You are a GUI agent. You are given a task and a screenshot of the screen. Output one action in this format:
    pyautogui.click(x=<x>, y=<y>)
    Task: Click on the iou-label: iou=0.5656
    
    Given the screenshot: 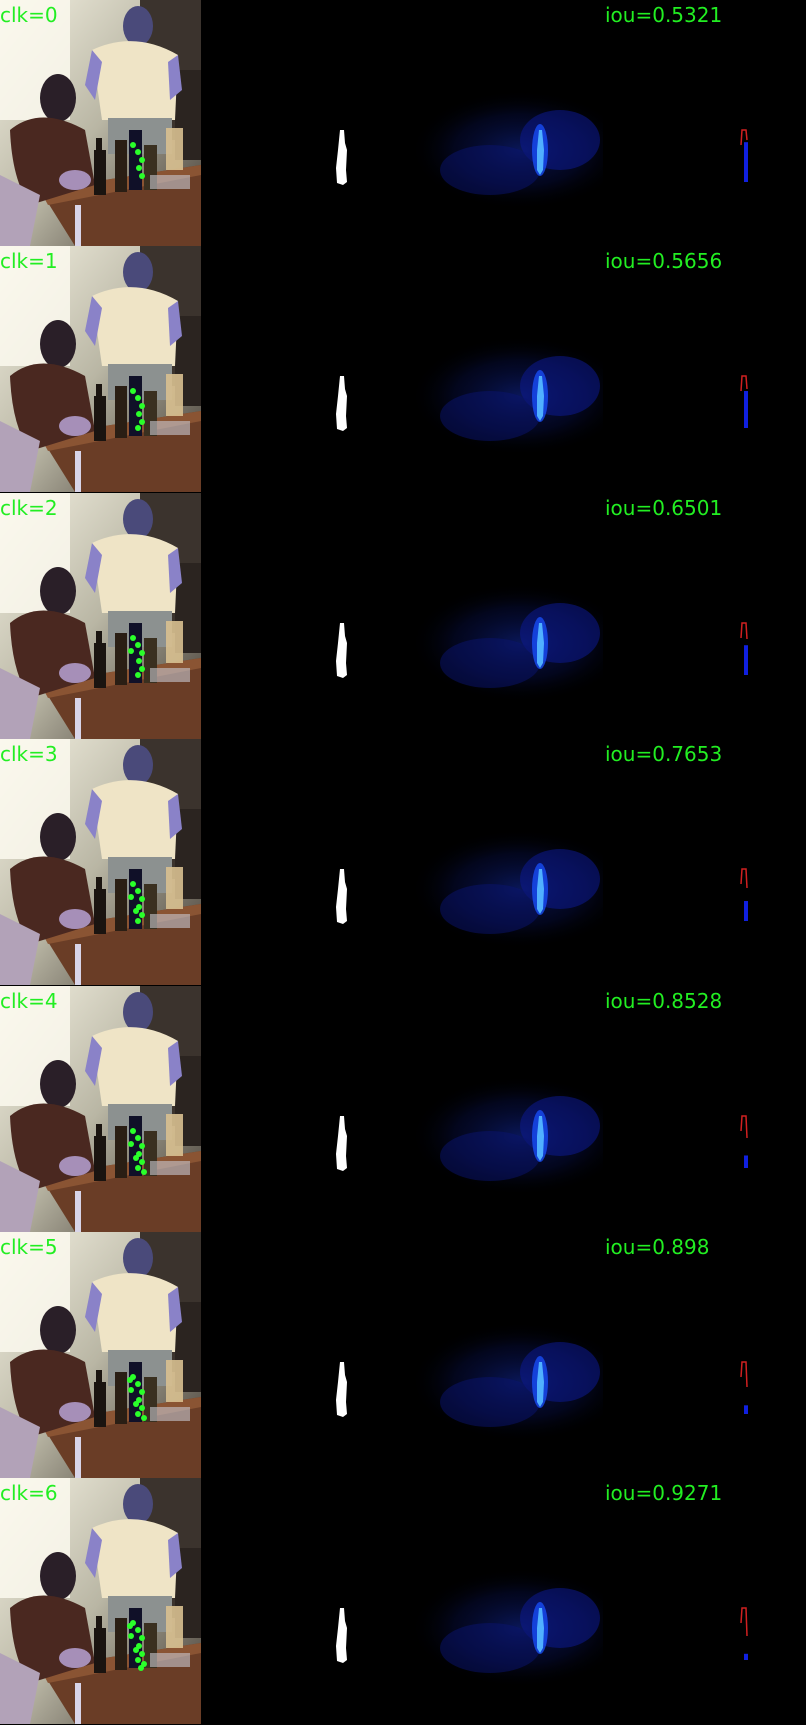 What is the action you would take?
    pyautogui.click(x=663, y=261)
    